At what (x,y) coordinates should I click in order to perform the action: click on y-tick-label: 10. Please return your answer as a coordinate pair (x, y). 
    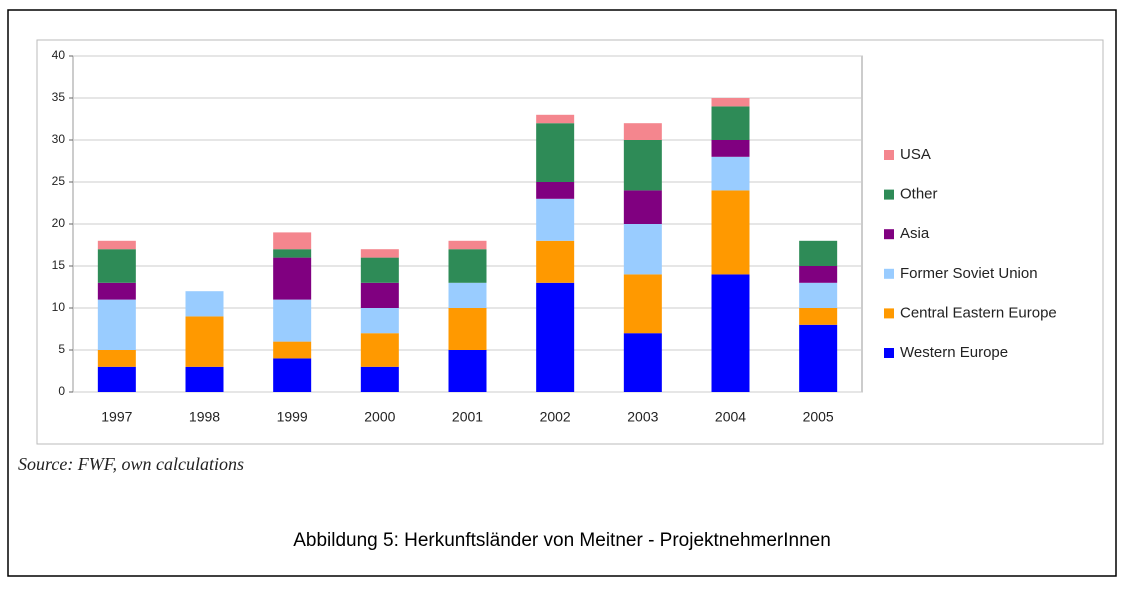
    Looking at the image, I should click on (59, 307).